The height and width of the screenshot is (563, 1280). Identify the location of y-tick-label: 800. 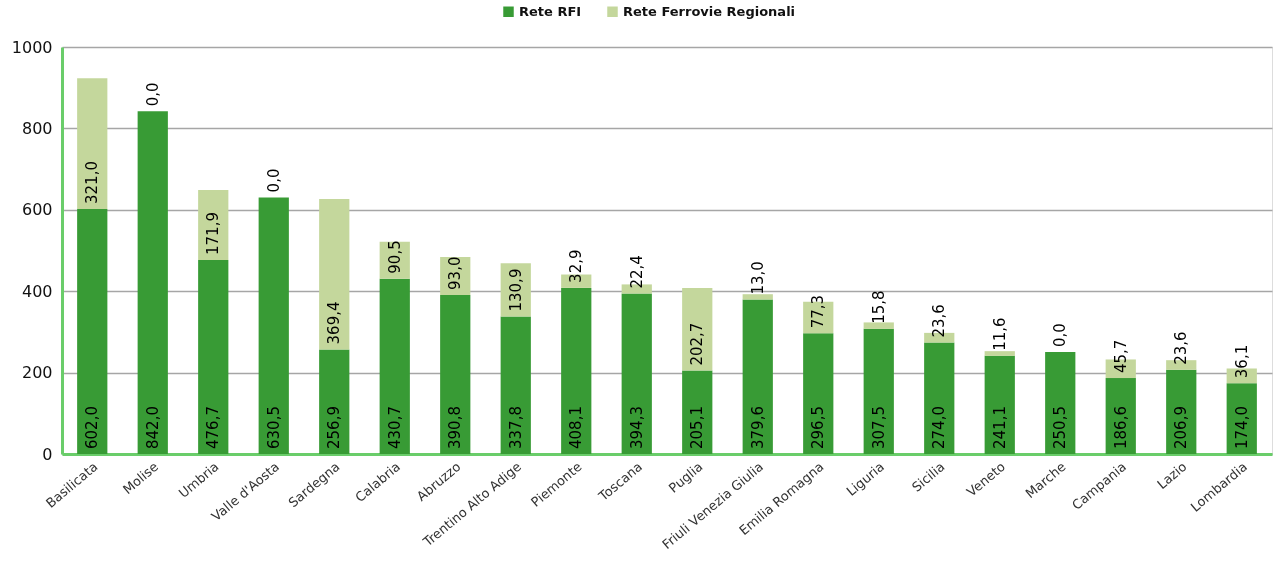
(37, 128).